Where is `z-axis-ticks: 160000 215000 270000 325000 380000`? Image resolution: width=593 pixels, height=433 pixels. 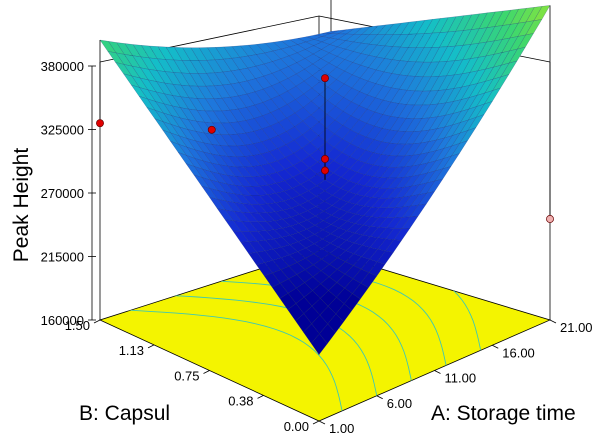
z-axis-ticks: 160000 215000 270000 325000 380000 is located at coordinates (68, 193).